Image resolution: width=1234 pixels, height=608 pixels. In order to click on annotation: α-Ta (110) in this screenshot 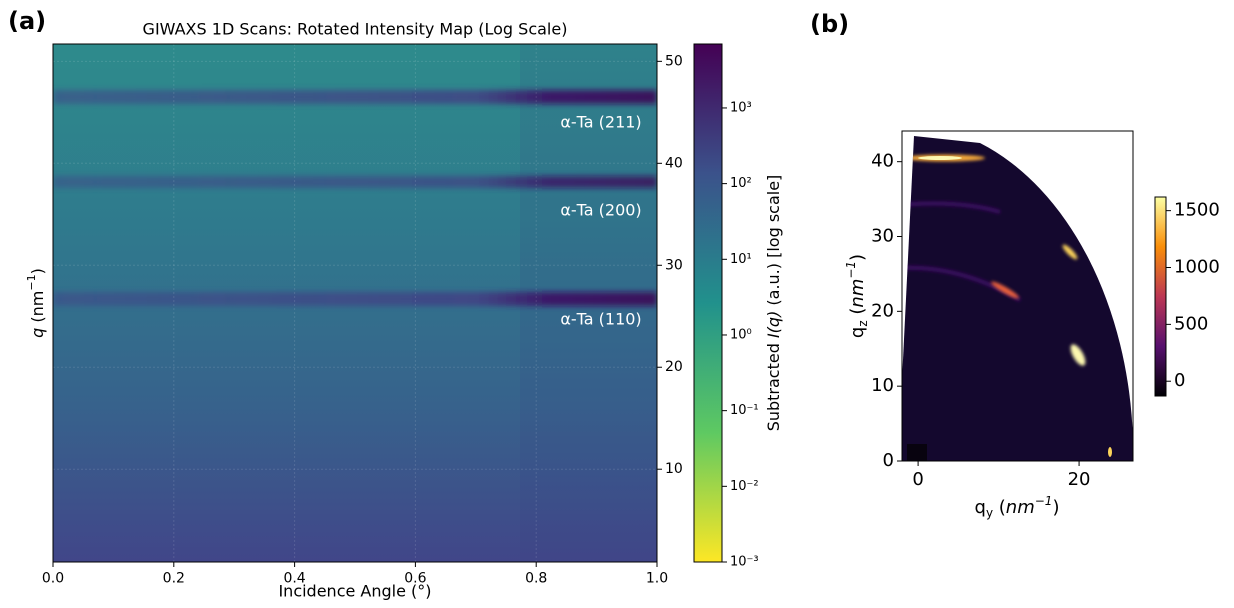, I will do `click(600, 319)`.